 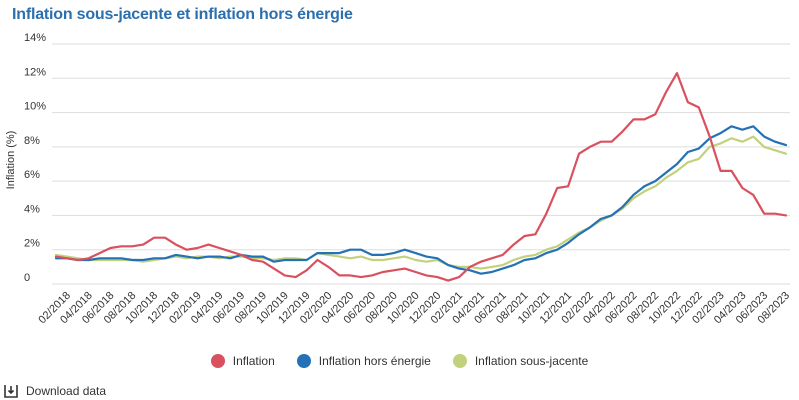 I want to click on legend-item: Inflation, so click(x=242, y=361).